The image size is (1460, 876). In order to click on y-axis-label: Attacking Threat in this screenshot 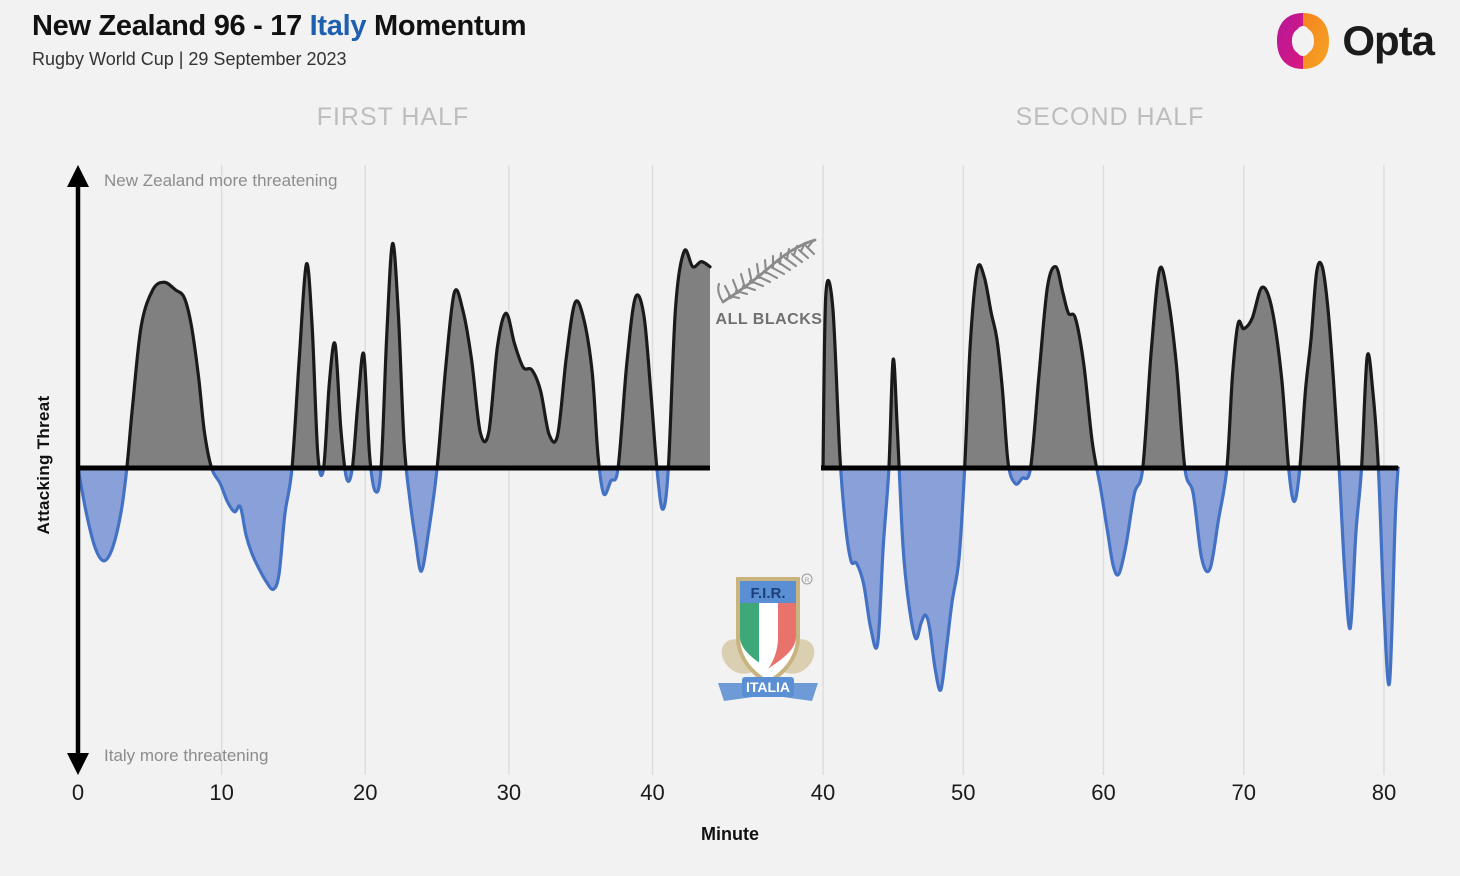, I will do `click(43, 465)`.